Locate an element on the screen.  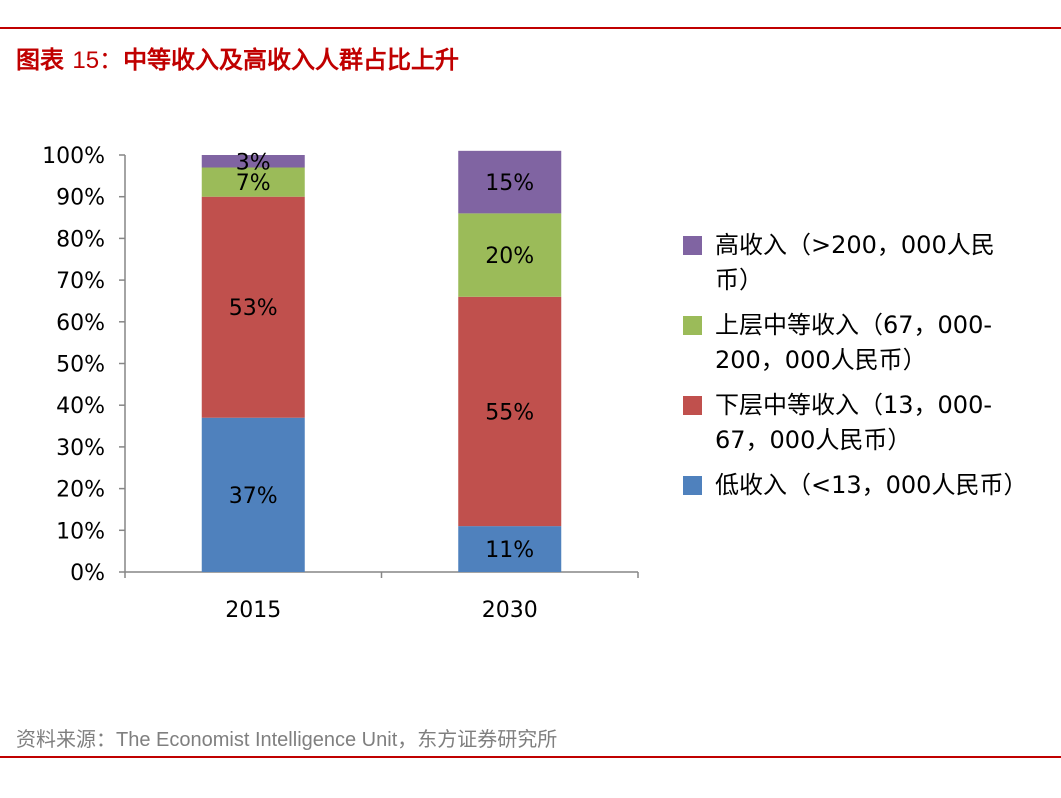
y-tick-label: 30% is located at coordinates (80, 448).